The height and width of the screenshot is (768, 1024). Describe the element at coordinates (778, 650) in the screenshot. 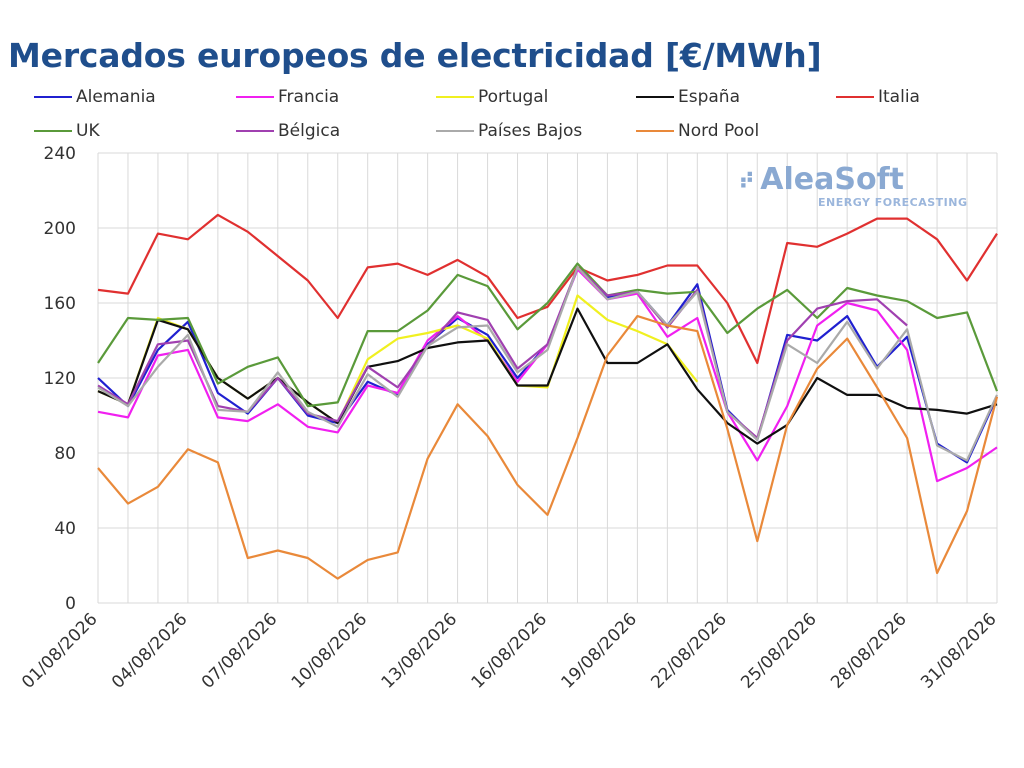

I see `x-tick-label: 25/08/2026` at that location.